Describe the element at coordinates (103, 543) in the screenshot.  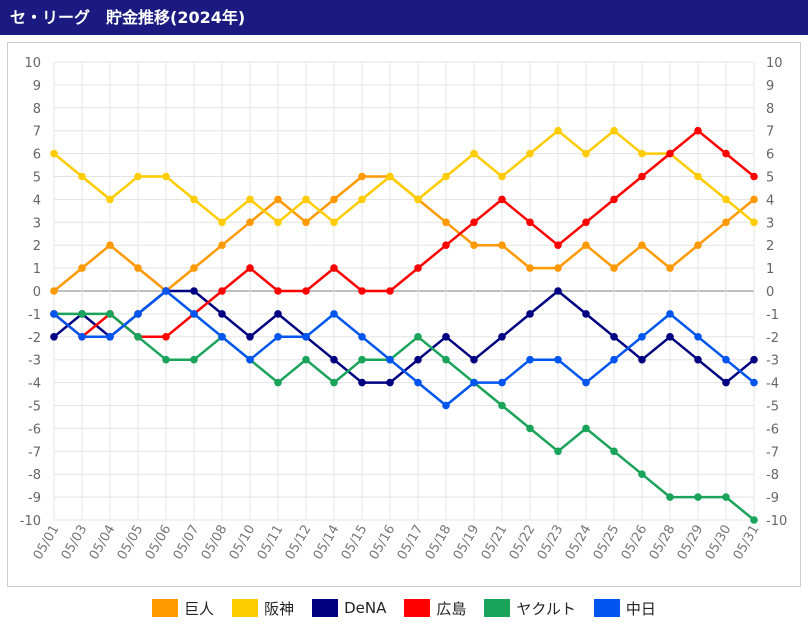
I see `x-tick-label: 05/04` at that location.